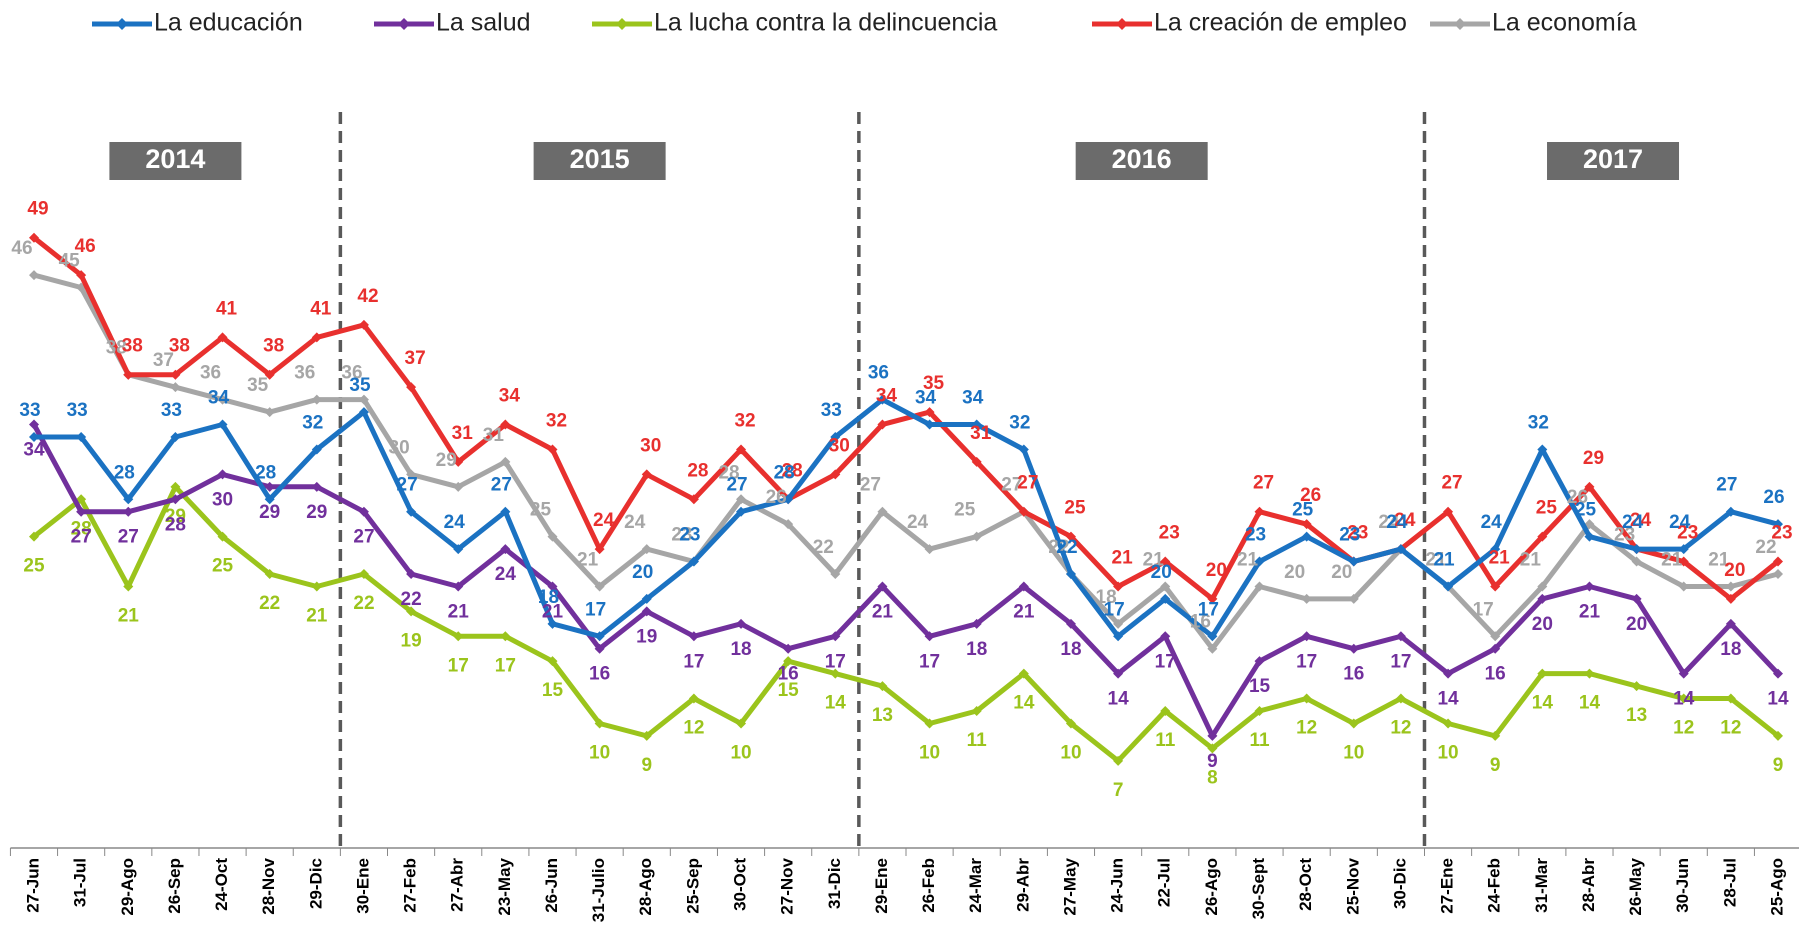  Describe the element at coordinates (483, 23) in the screenshot. I see `legend-label: La salud` at that location.